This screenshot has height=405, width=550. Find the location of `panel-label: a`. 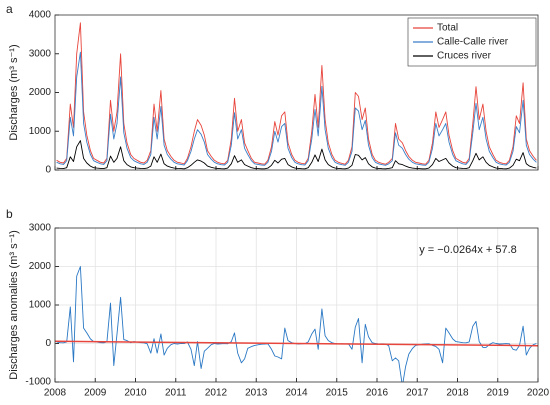

panel-label: a is located at coordinates (9, 9).